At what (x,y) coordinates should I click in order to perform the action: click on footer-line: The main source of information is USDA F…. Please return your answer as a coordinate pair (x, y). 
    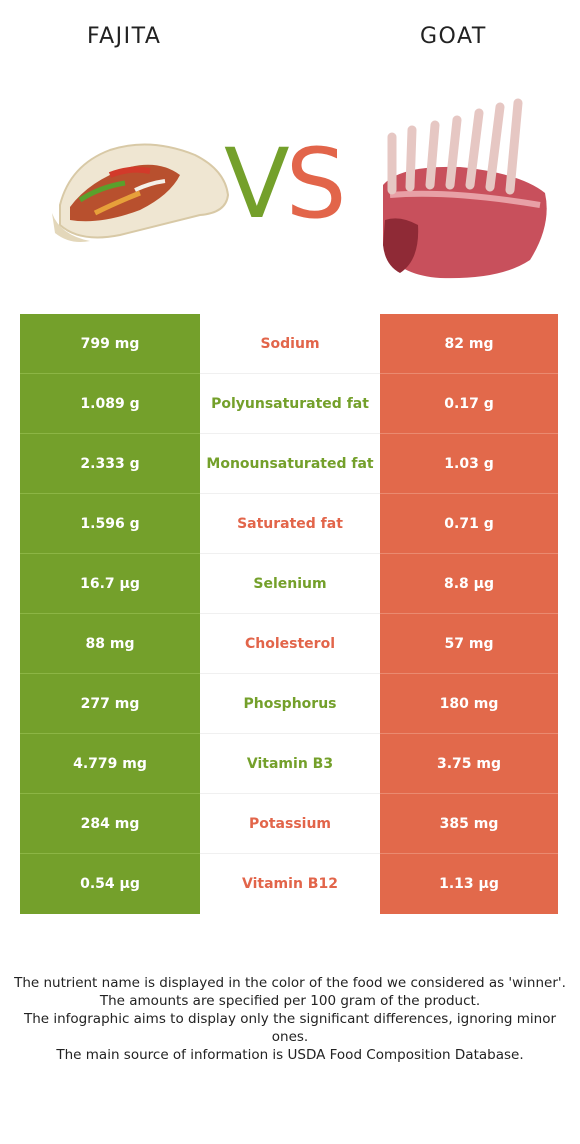
    Looking at the image, I should click on (290, 1055).